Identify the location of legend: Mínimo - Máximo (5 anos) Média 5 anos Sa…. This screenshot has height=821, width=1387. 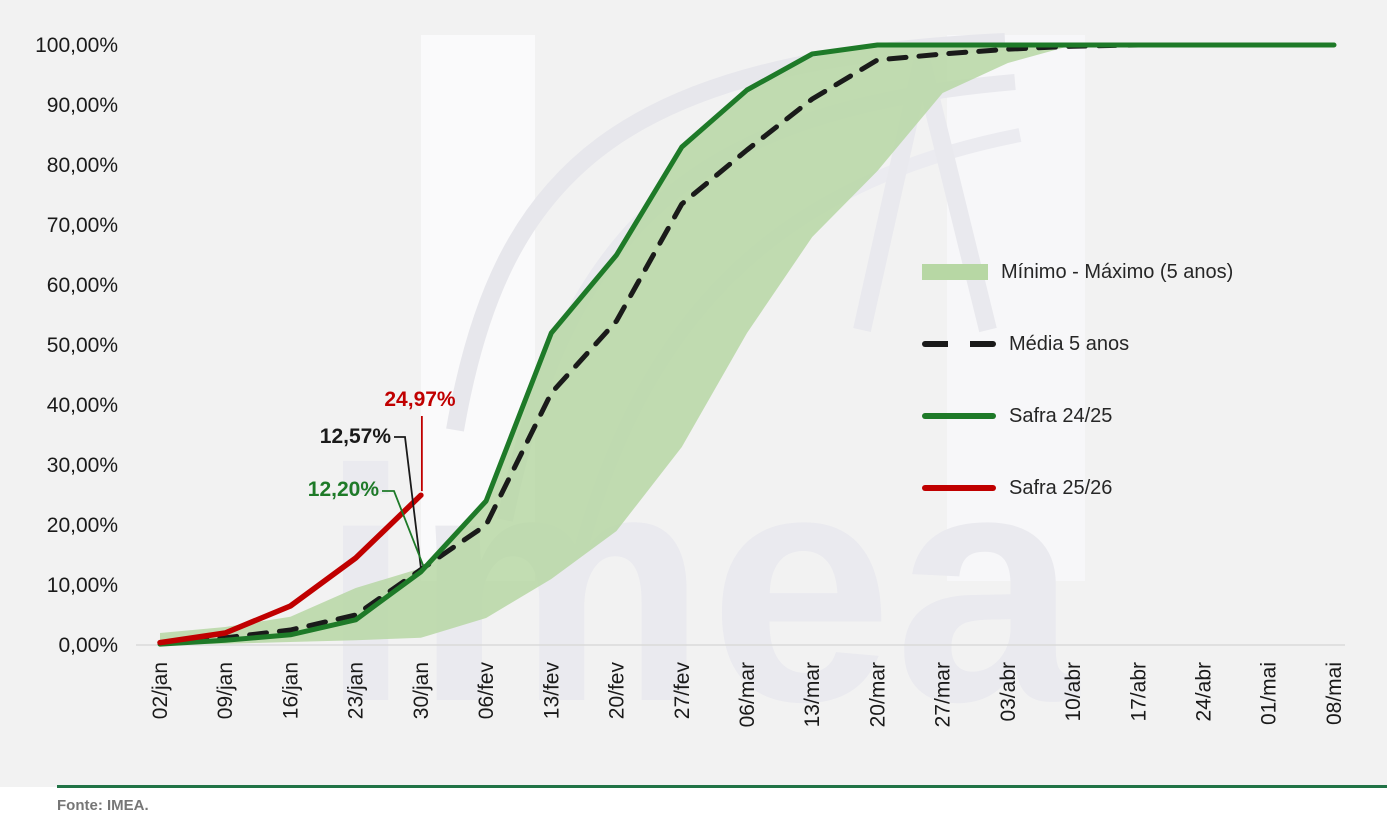
(1077, 380).